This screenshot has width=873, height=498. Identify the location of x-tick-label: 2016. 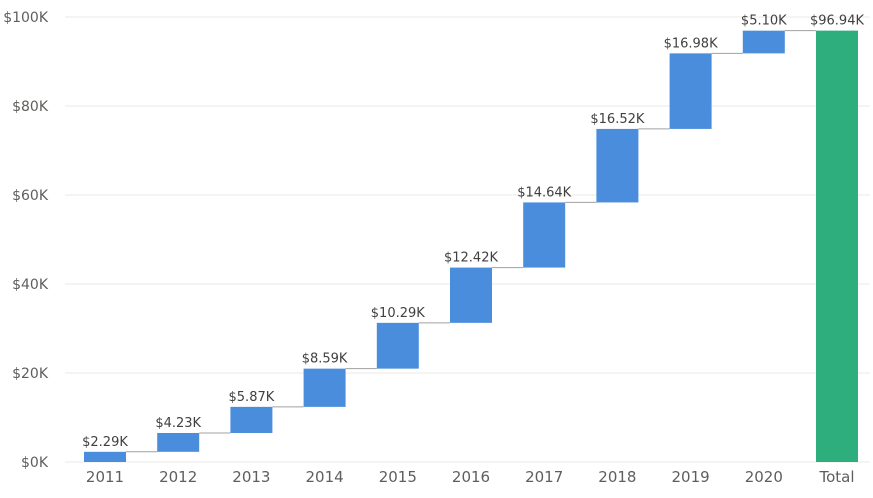
(471, 477).